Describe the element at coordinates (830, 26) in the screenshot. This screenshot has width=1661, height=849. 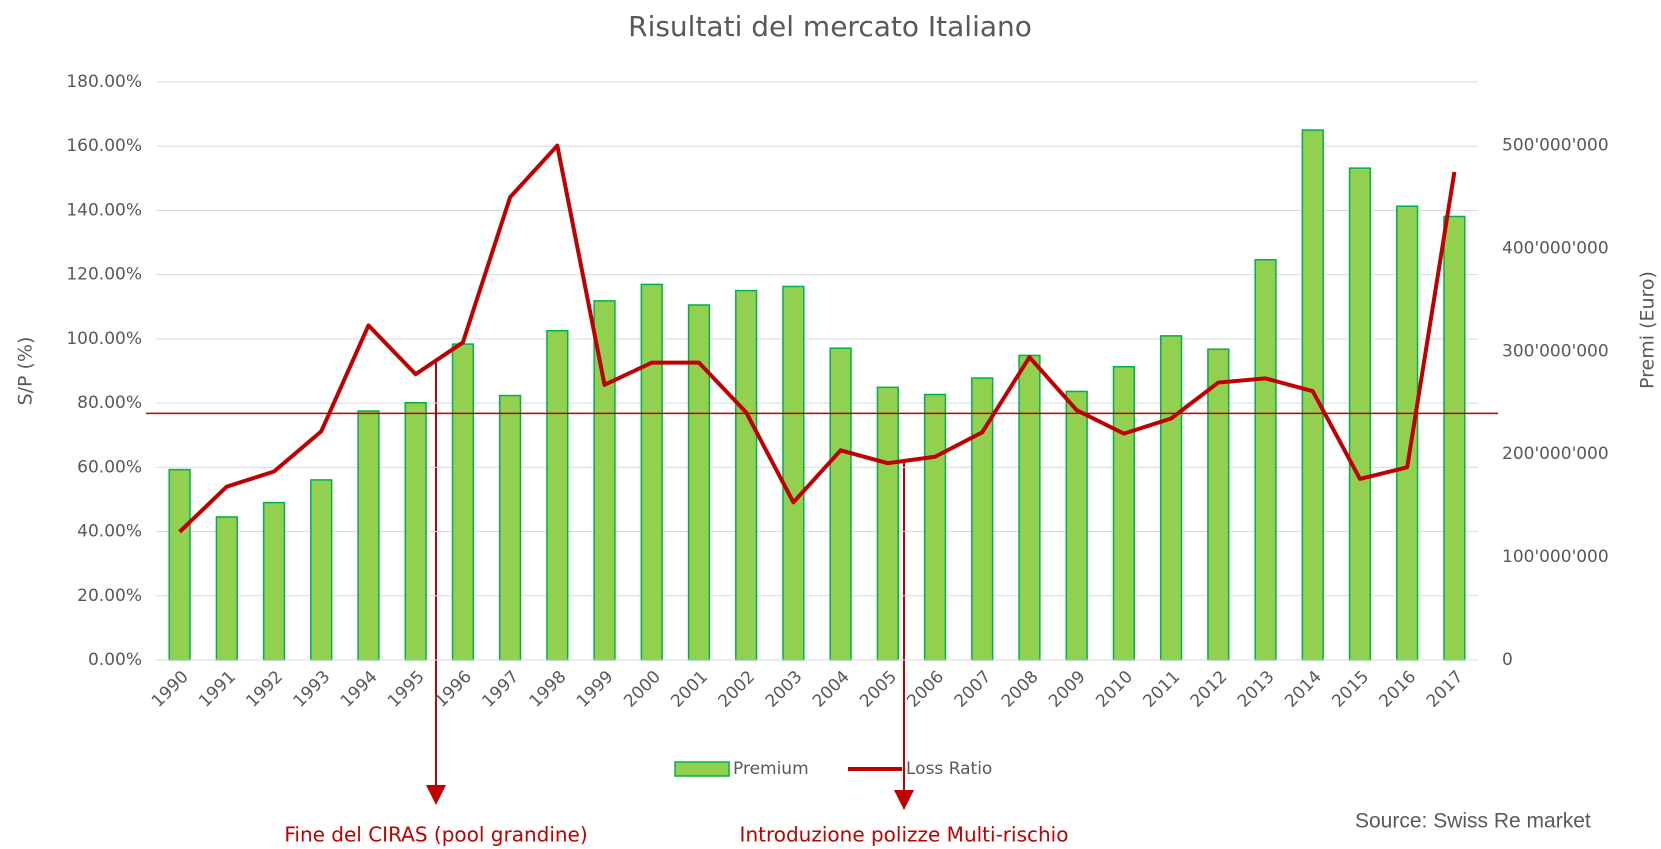
I see `chart-title: Risultati del mercato Italiano` at that location.